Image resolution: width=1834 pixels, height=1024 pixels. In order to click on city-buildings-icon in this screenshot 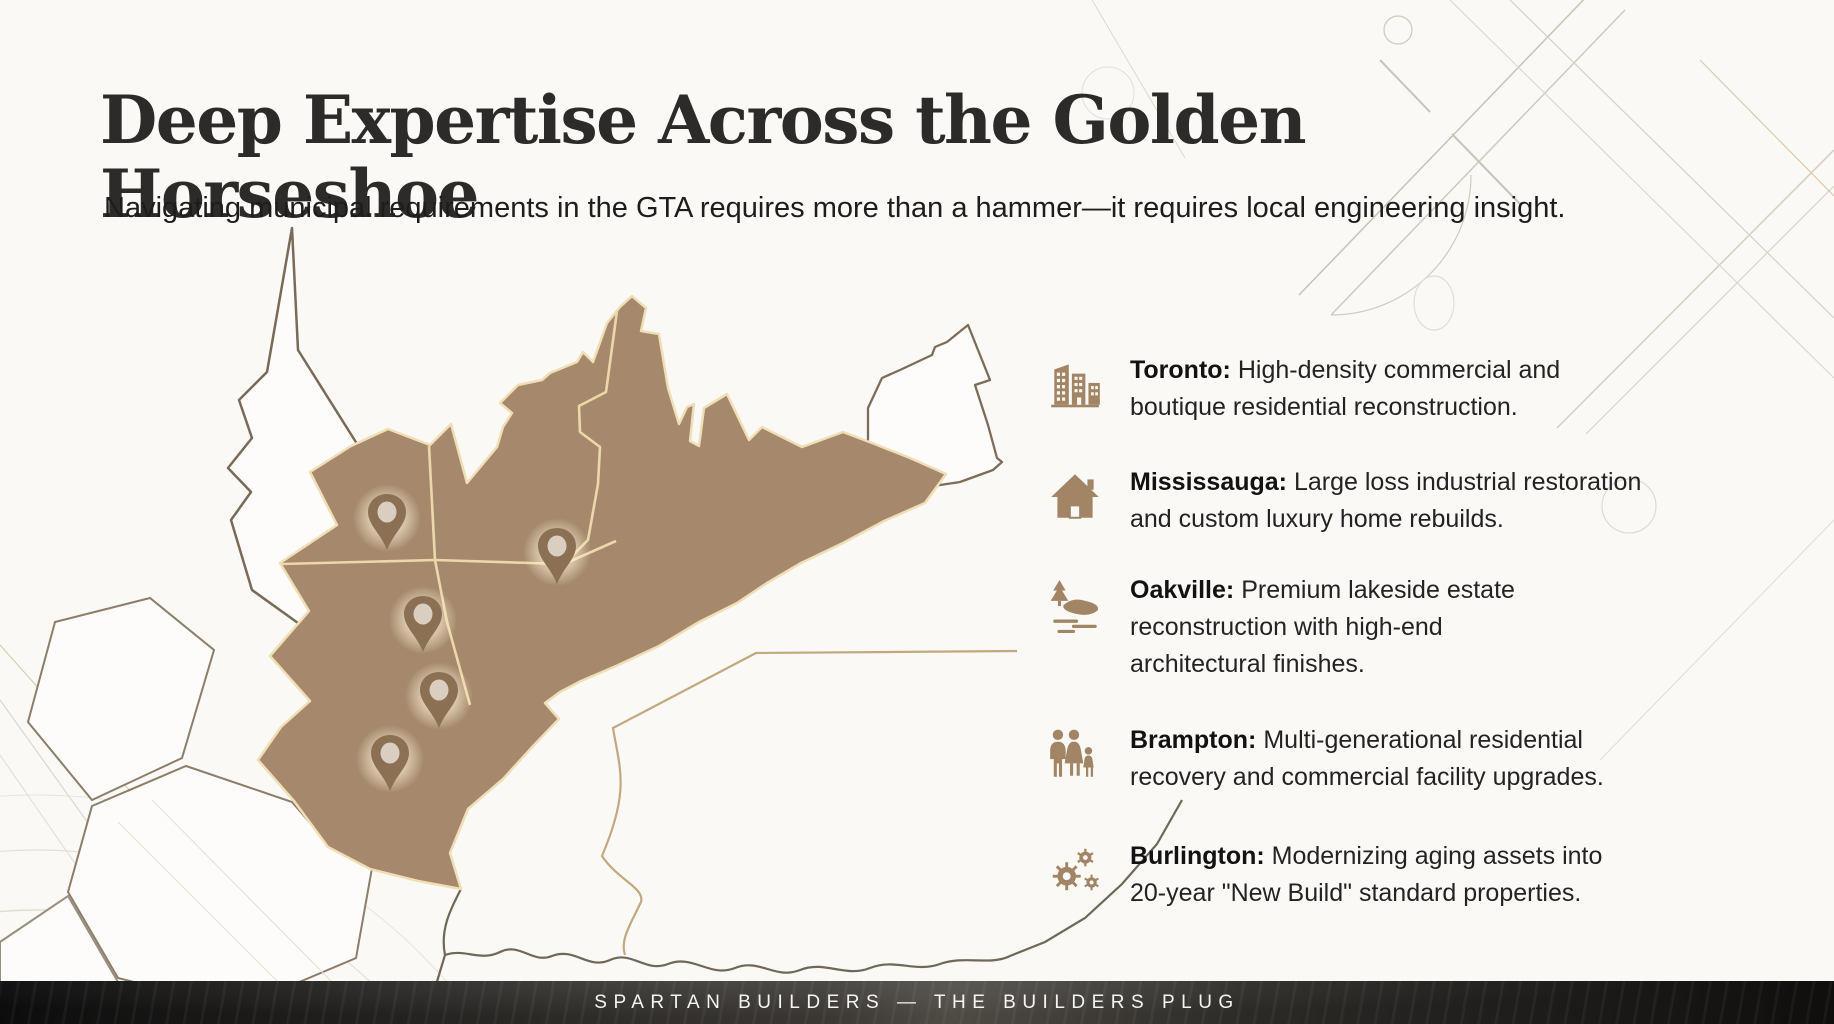, I will do `click(1075, 384)`.